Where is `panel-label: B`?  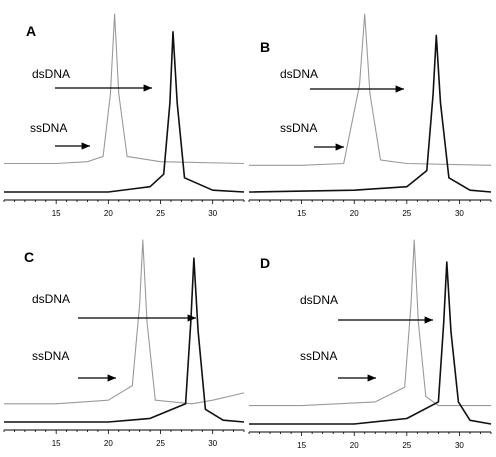
panel-label: B is located at coordinates (265, 47).